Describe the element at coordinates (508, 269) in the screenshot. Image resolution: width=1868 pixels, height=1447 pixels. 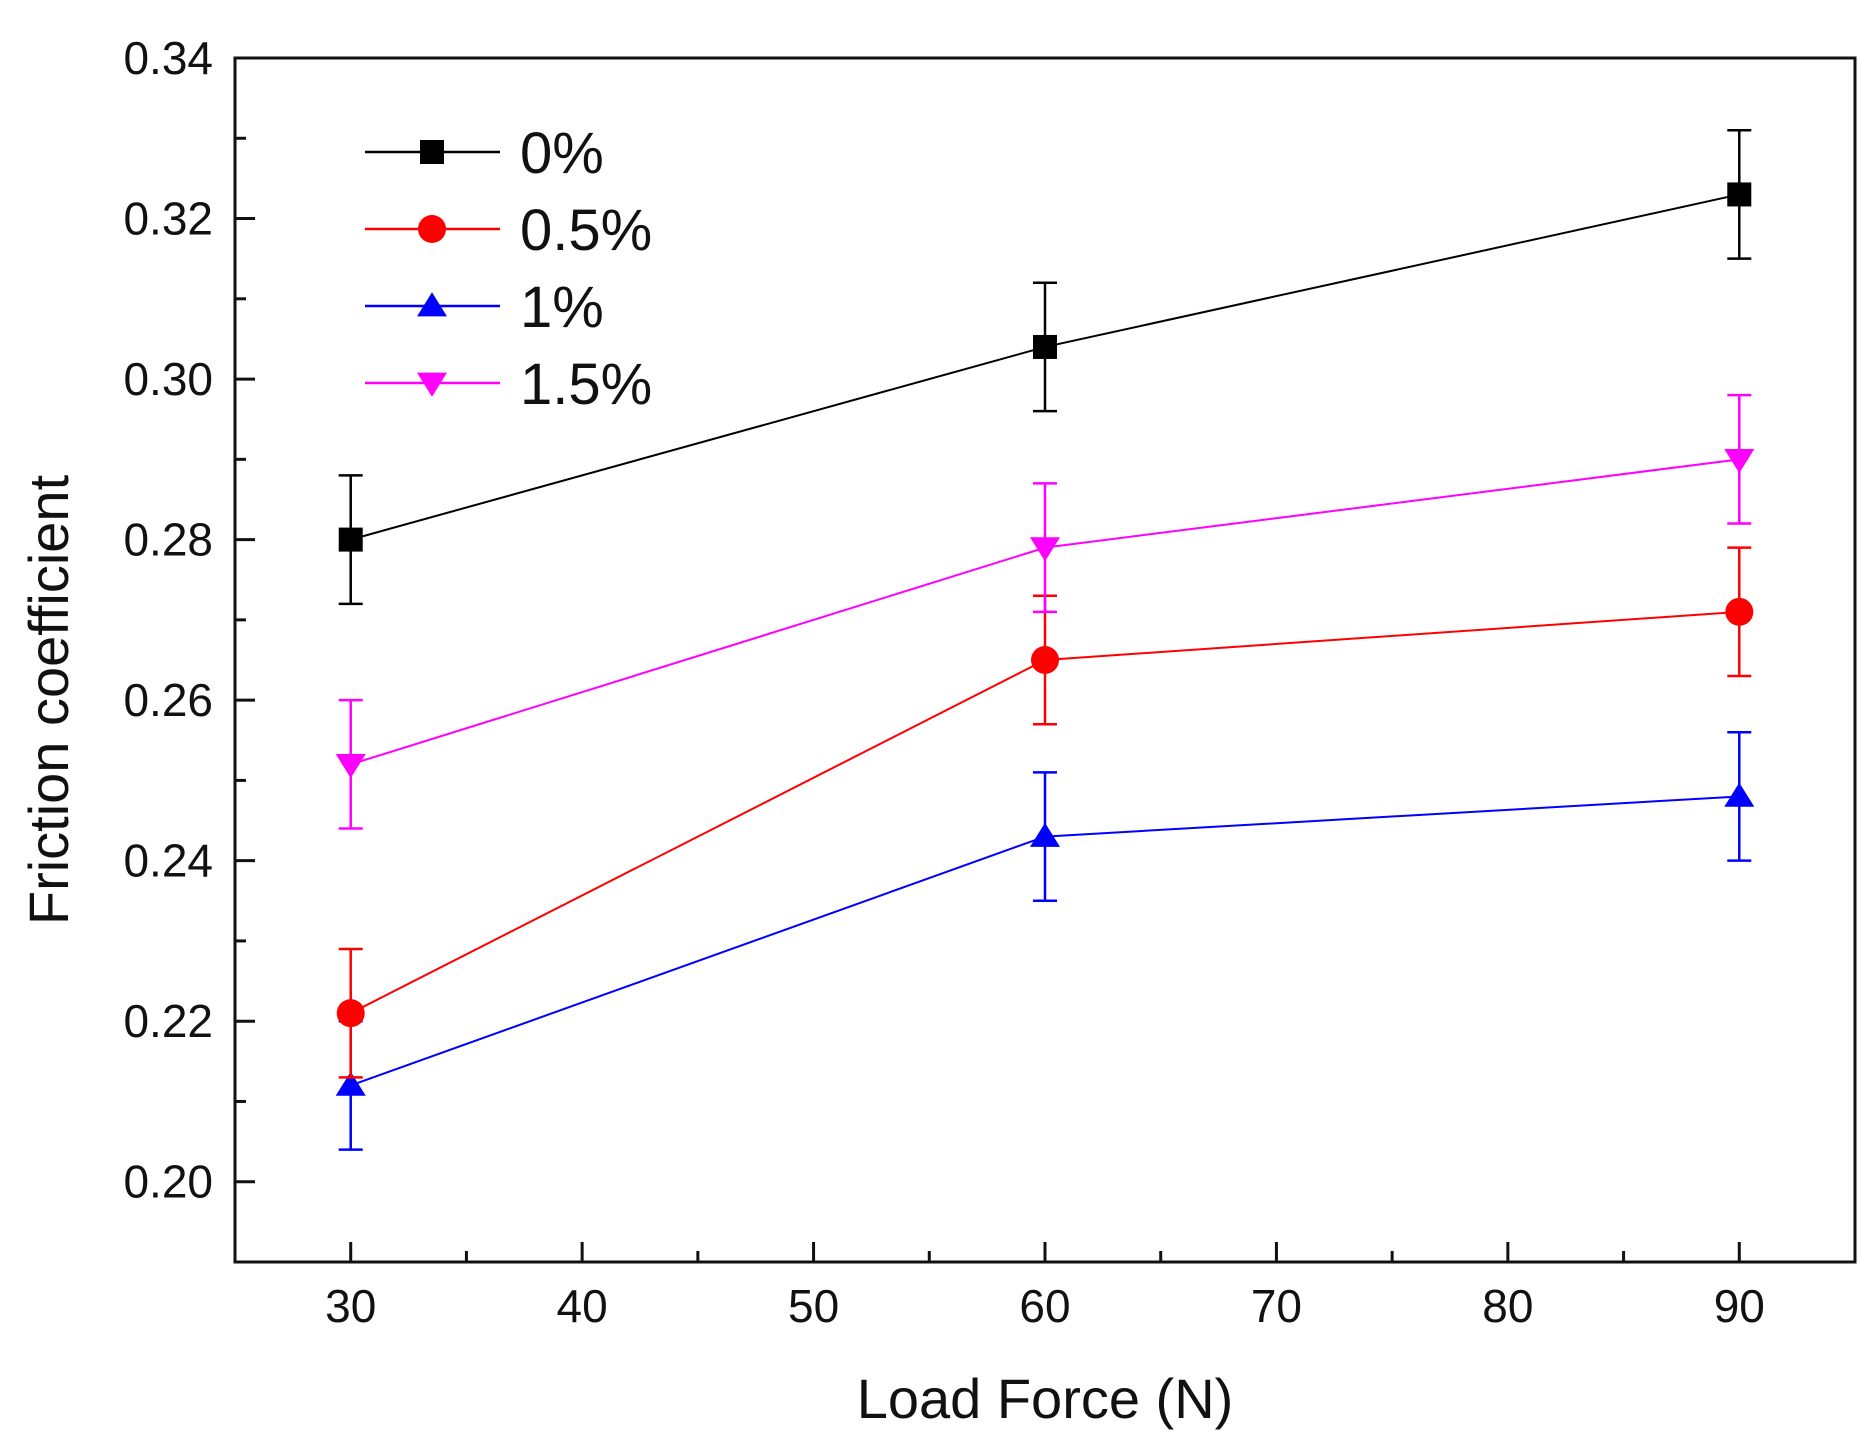
I see `legend: 0% 0.5% 1% 1.5%` at that location.